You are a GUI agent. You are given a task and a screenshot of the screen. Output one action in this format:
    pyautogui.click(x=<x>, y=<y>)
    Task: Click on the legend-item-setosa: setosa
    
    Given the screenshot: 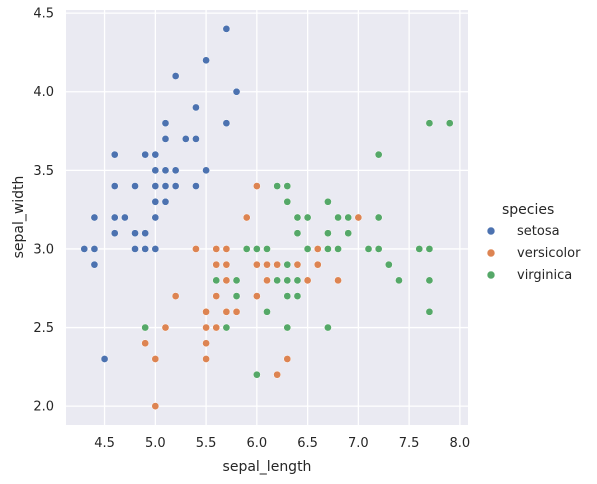 What is the action you would take?
    pyautogui.click(x=523, y=231)
    